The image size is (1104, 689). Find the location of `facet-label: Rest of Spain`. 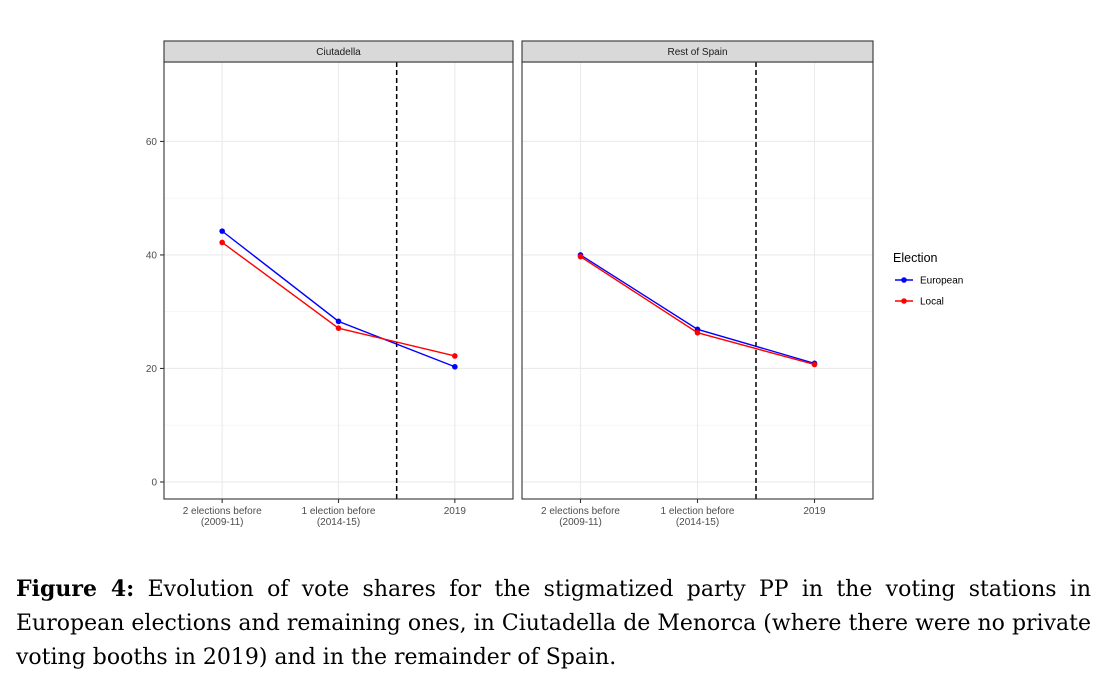

facet-label: Rest of Spain is located at coordinates (697, 52).